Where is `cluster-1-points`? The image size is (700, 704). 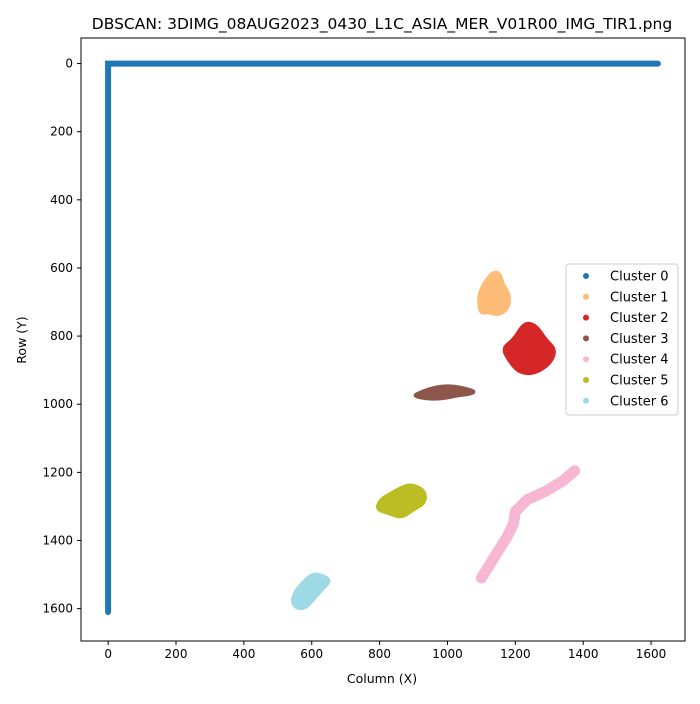 cluster-1-points is located at coordinates (494, 293).